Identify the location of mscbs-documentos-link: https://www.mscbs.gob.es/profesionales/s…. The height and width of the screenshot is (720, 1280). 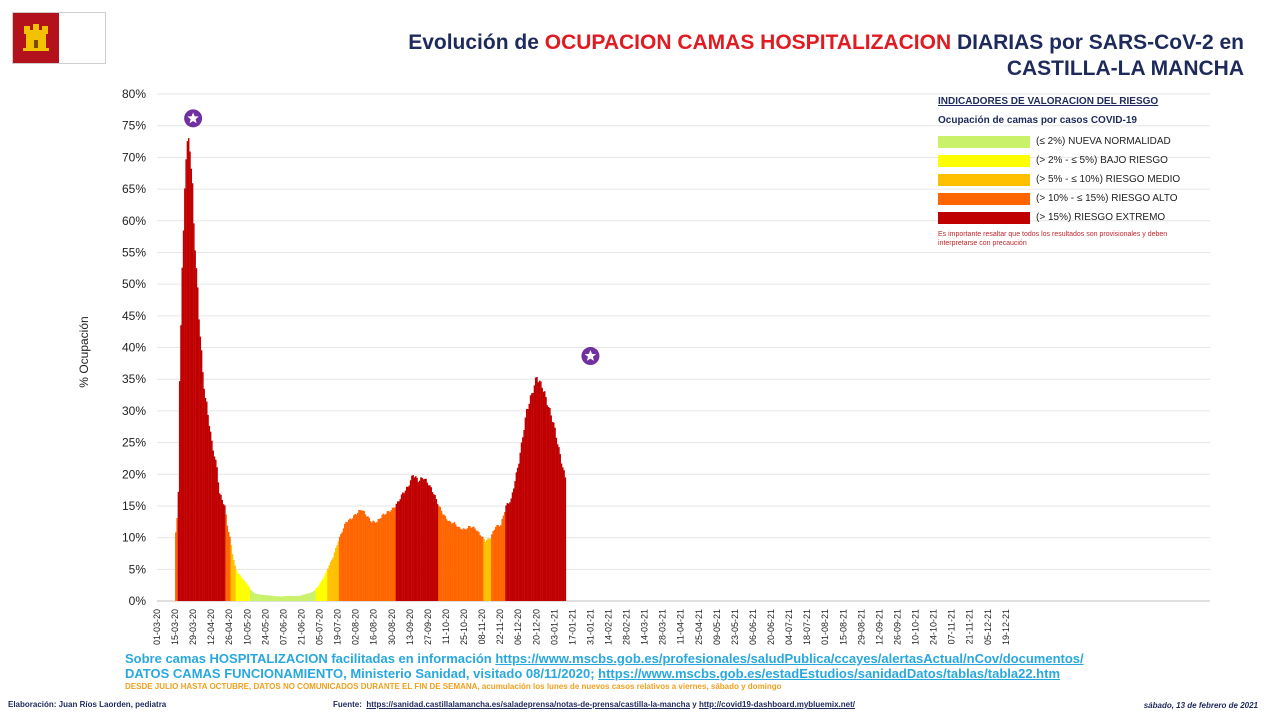
(789, 658).